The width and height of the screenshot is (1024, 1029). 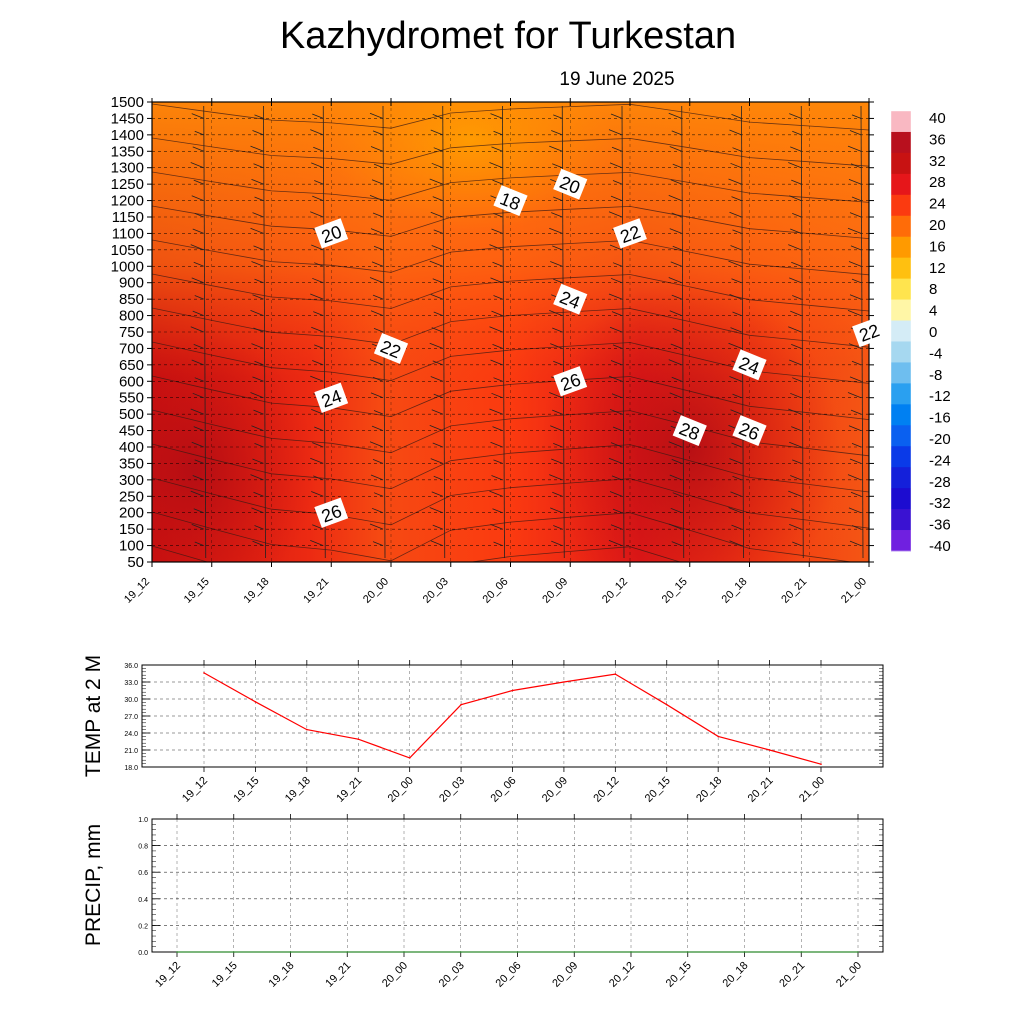 I want to click on heatmap-y-tick-label: 200, so click(x=131, y=513).